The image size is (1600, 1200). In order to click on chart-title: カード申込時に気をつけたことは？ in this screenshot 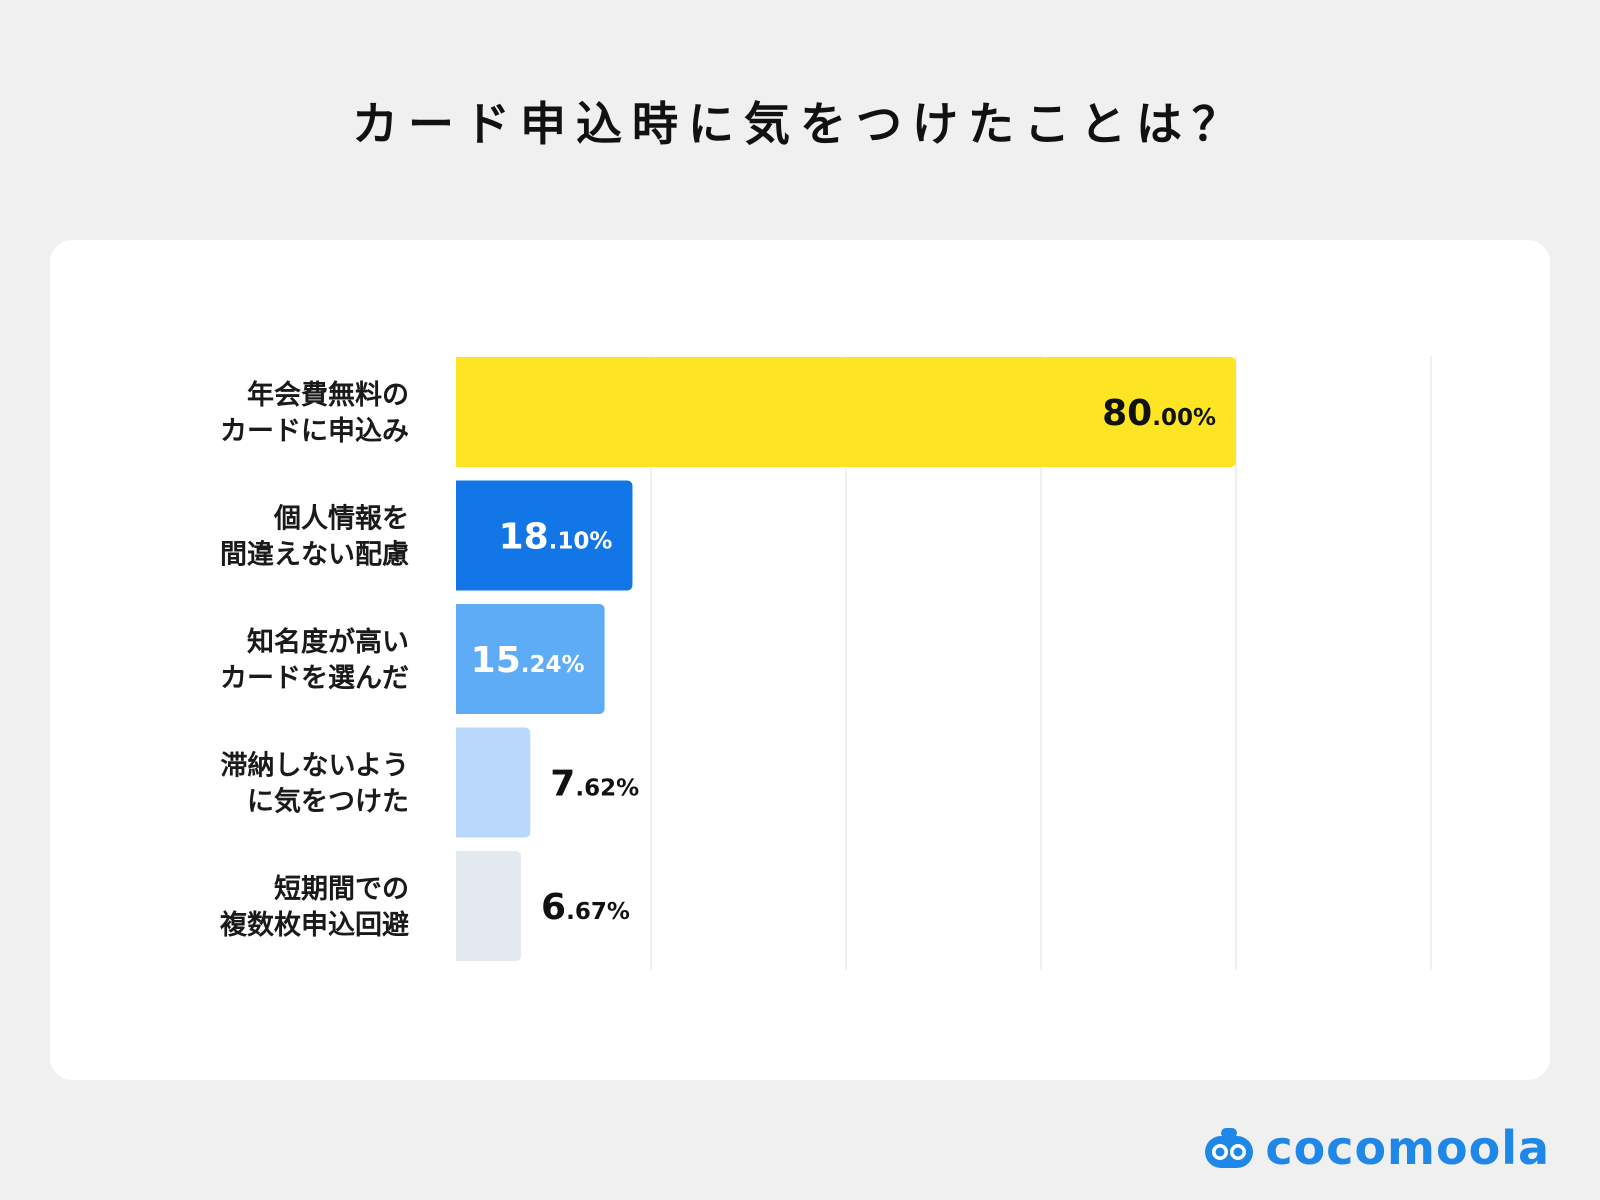, I will do `click(800, 124)`.